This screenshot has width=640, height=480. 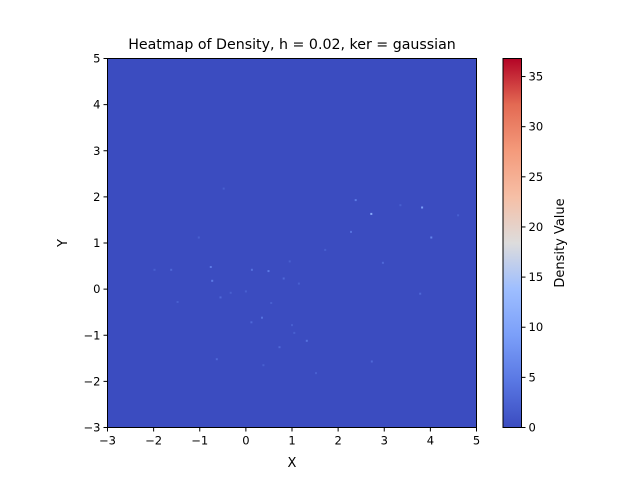 What do you see at coordinates (92, 381) in the screenshot?
I see `y-tick-label: −2` at bounding box center [92, 381].